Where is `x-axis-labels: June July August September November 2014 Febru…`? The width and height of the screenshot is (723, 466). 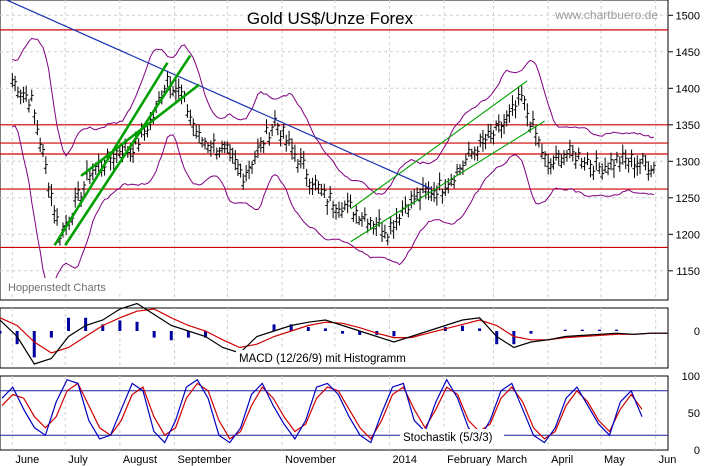 x-axis-labels: June July August September November 2014 Febru… is located at coordinates (345, 460).